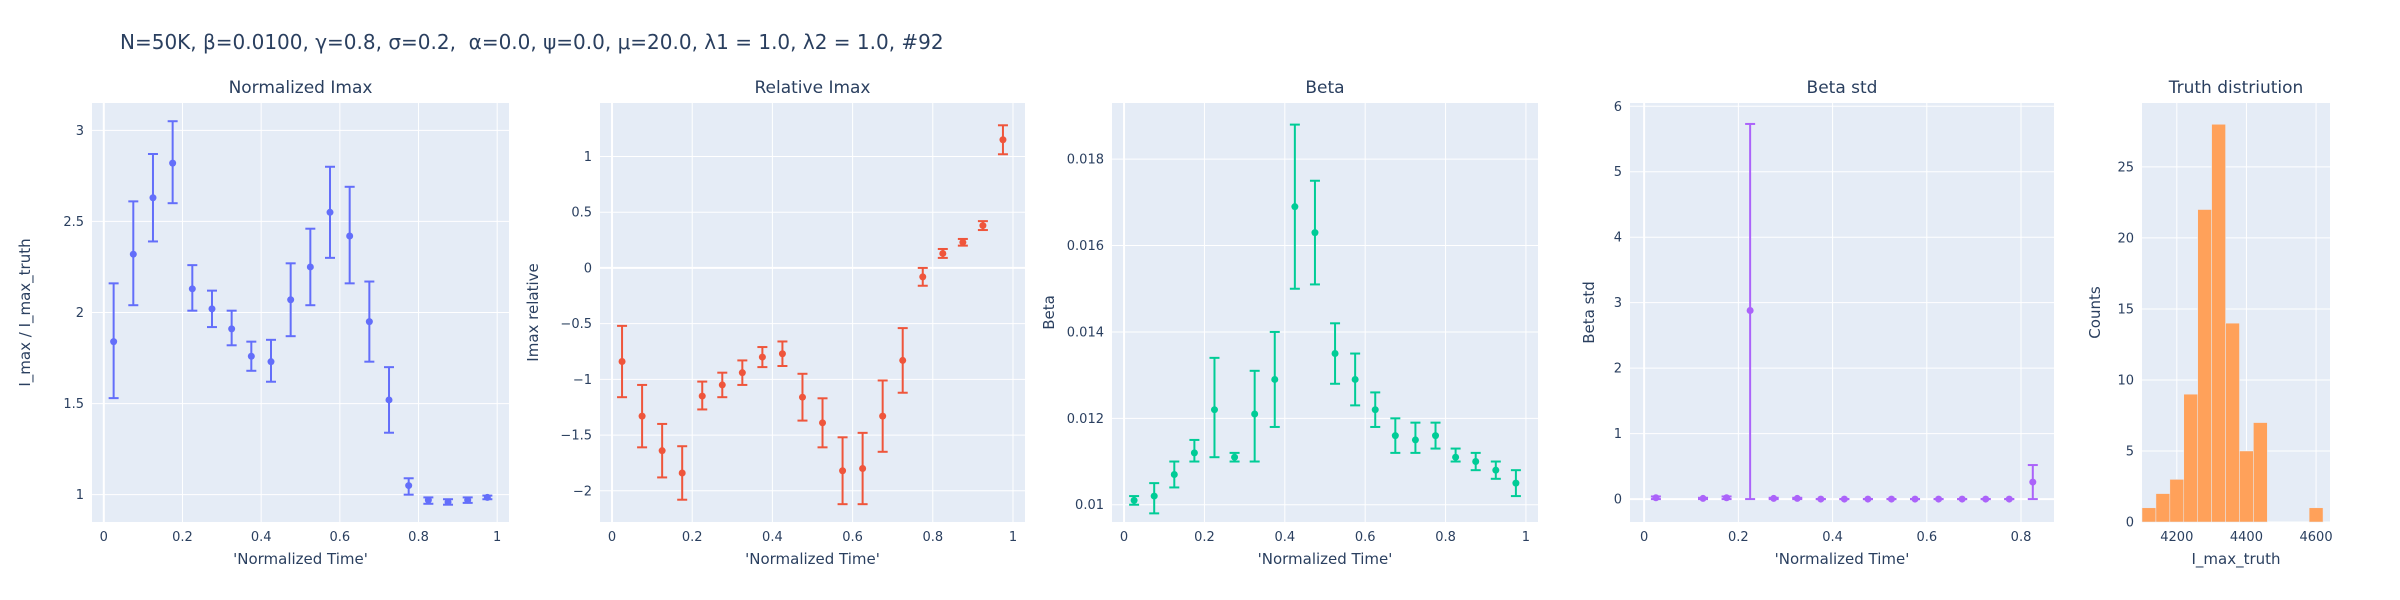  Describe the element at coordinates (1085, 246) in the screenshot. I see `y-tick-label: 0.016` at that location.